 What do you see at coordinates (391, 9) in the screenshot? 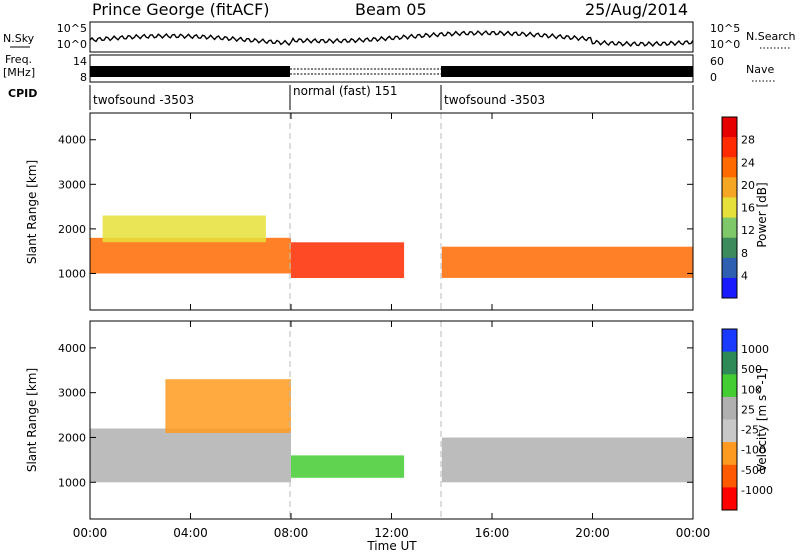
I see `beam-title: Beam 05` at bounding box center [391, 9].